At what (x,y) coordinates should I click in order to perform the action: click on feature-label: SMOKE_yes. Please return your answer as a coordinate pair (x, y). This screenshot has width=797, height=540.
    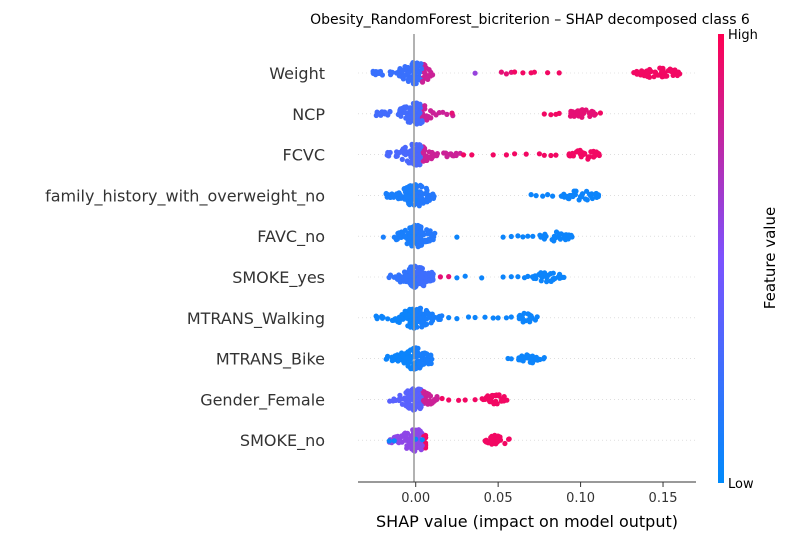
    Looking at the image, I should click on (278, 278).